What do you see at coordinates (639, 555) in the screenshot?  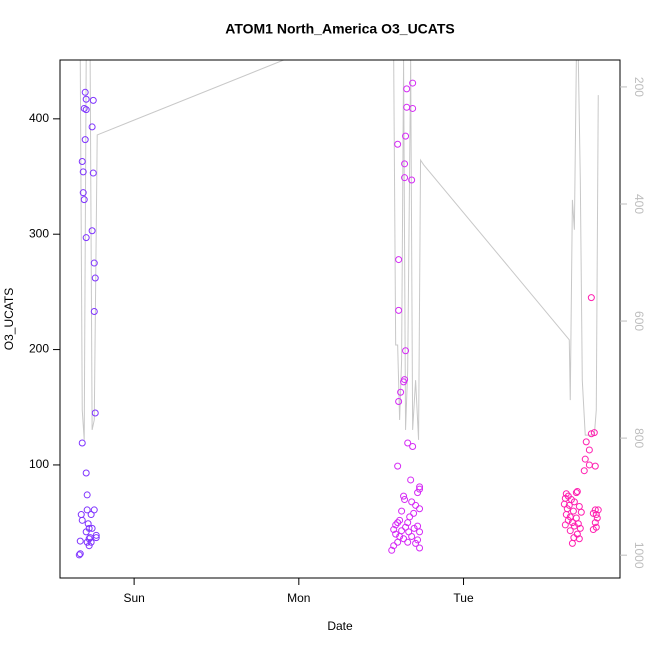 I see `y2-tick-label: 1000` at bounding box center [639, 555].